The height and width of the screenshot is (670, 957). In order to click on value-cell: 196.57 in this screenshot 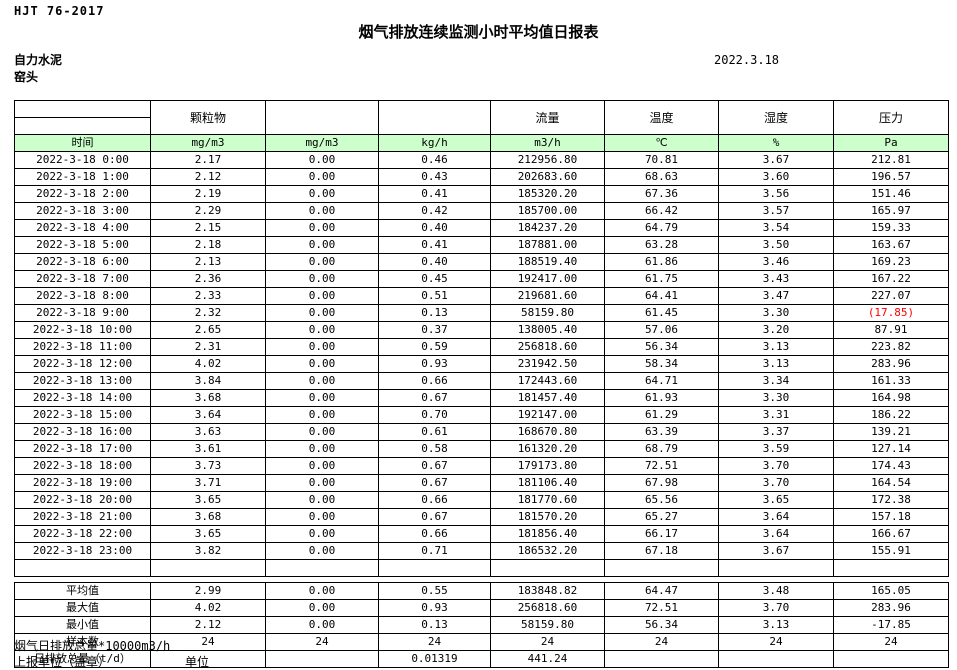, I will do `click(891, 177)`.